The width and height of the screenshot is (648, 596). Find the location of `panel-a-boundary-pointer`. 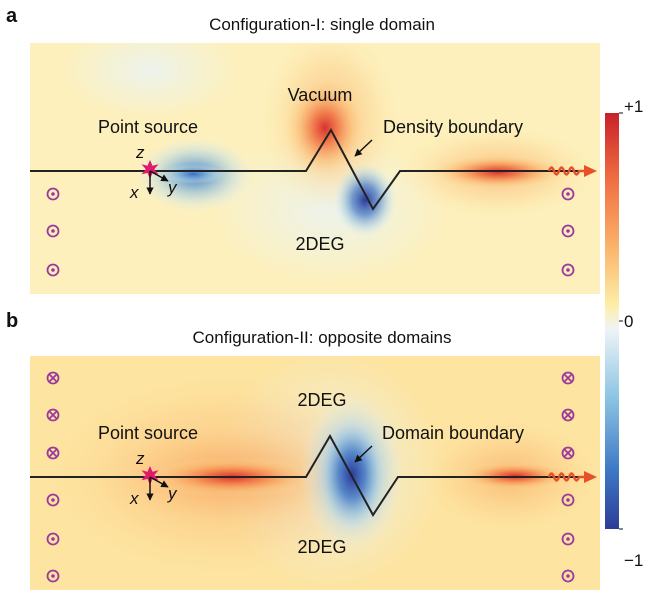

panel-a-boundary-pointer is located at coordinates (363, 148).